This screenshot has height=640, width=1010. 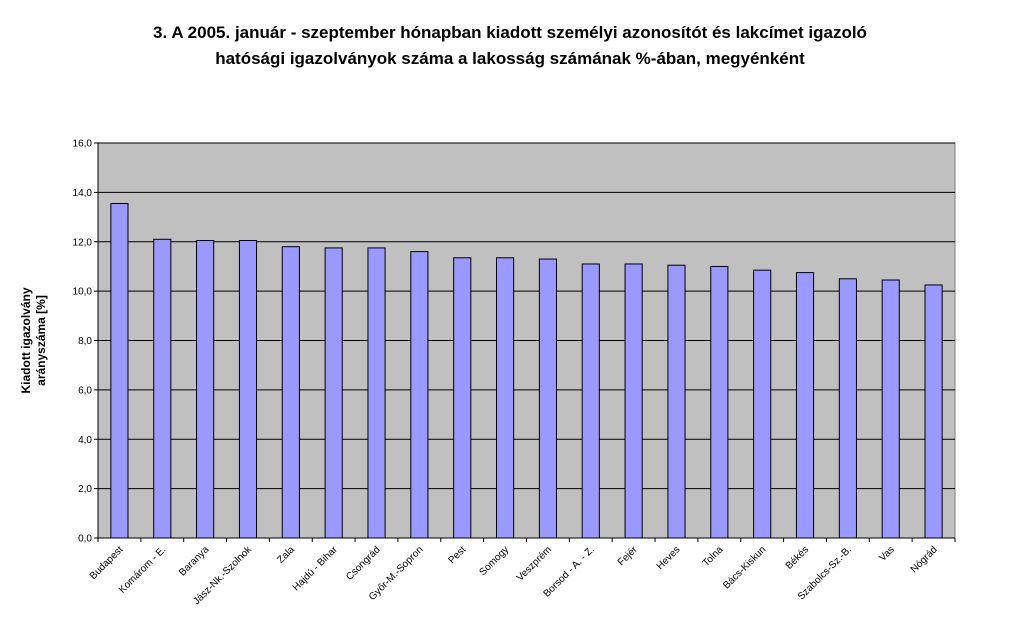 I want to click on x-tick-label: Csongrád, so click(x=363, y=563).